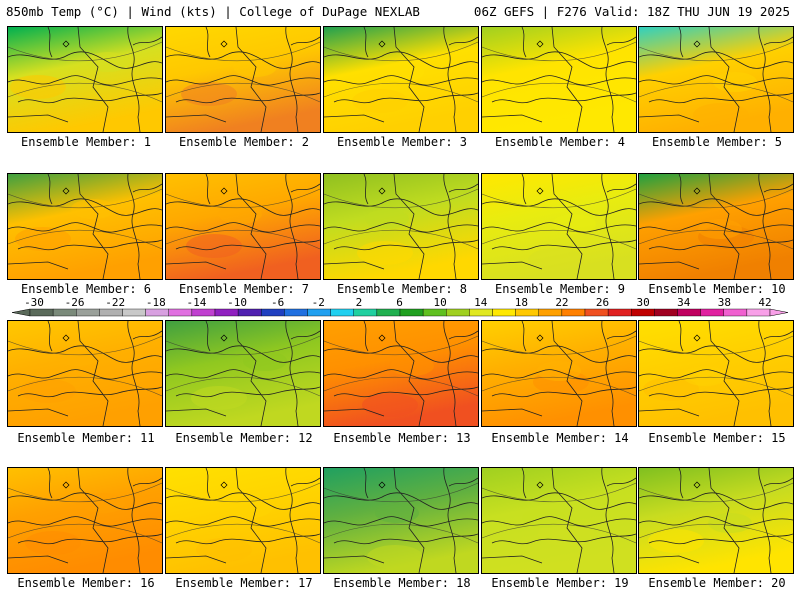 This screenshot has height=600, width=800. I want to click on ensemble-member-caption: Ensemble Member: 8, so click(402, 289).